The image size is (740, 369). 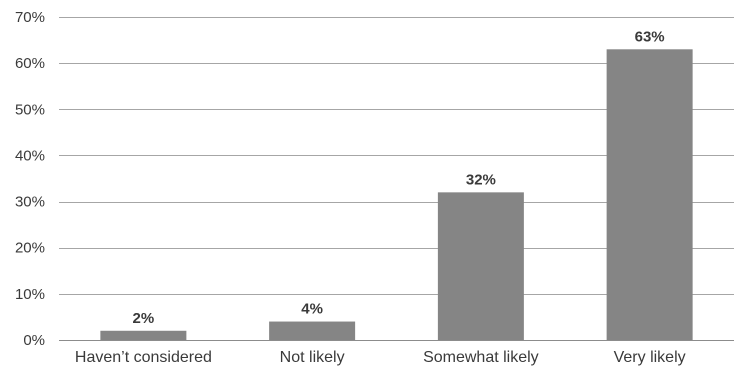 What do you see at coordinates (30, 155) in the screenshot?
I see `y-tick-label: 40%` at bounding box center [30, 155].